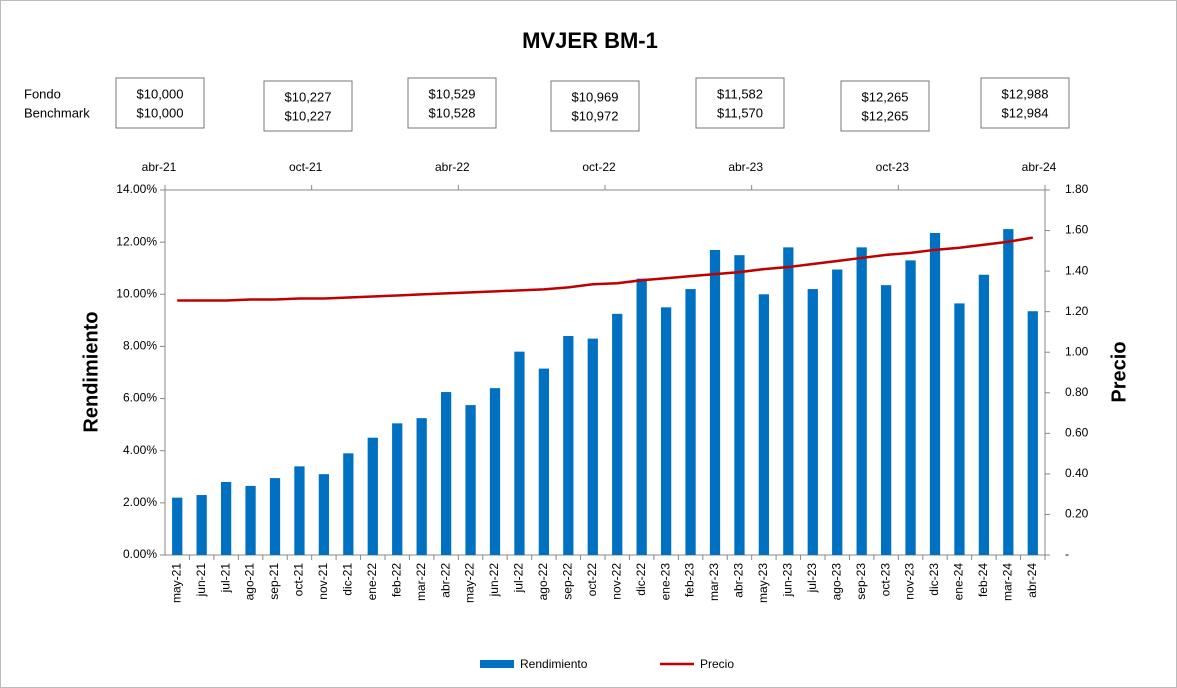 This screenshot has height=688, width=1177. What do you see at coordinates (57, 112) in the screenshot?
I see `summary-label: Benchmark` at bounding box center [57, 112].